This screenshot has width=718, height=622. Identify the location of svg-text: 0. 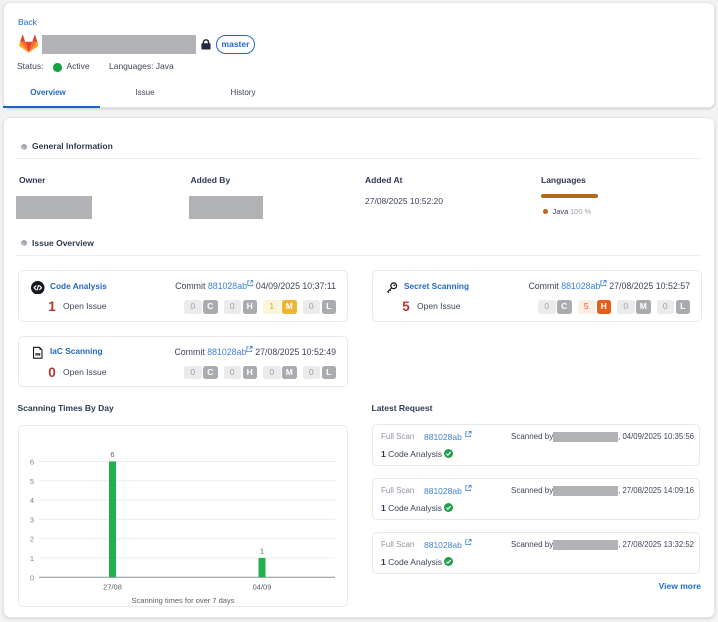
(32, 577).